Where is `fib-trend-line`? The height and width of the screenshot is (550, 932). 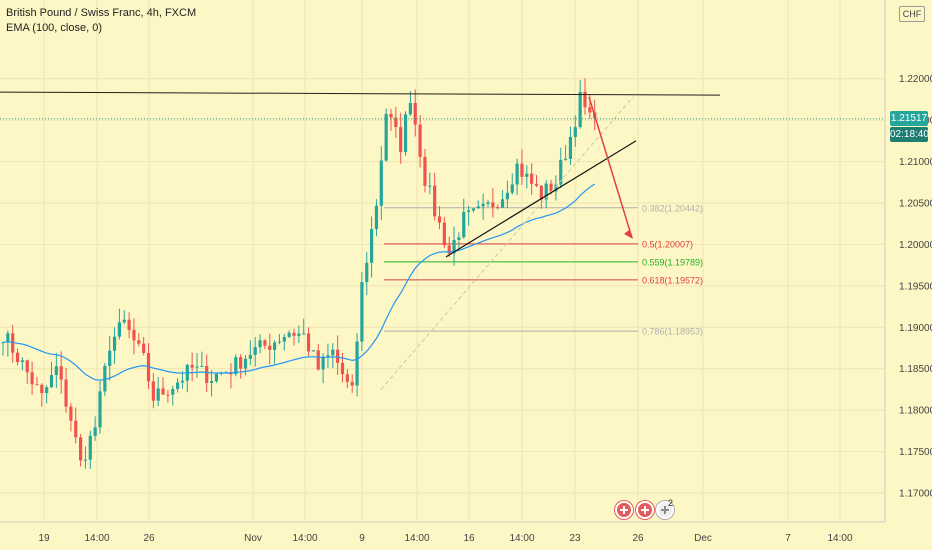
fib-trend-line is located at coordinates (507, 243).